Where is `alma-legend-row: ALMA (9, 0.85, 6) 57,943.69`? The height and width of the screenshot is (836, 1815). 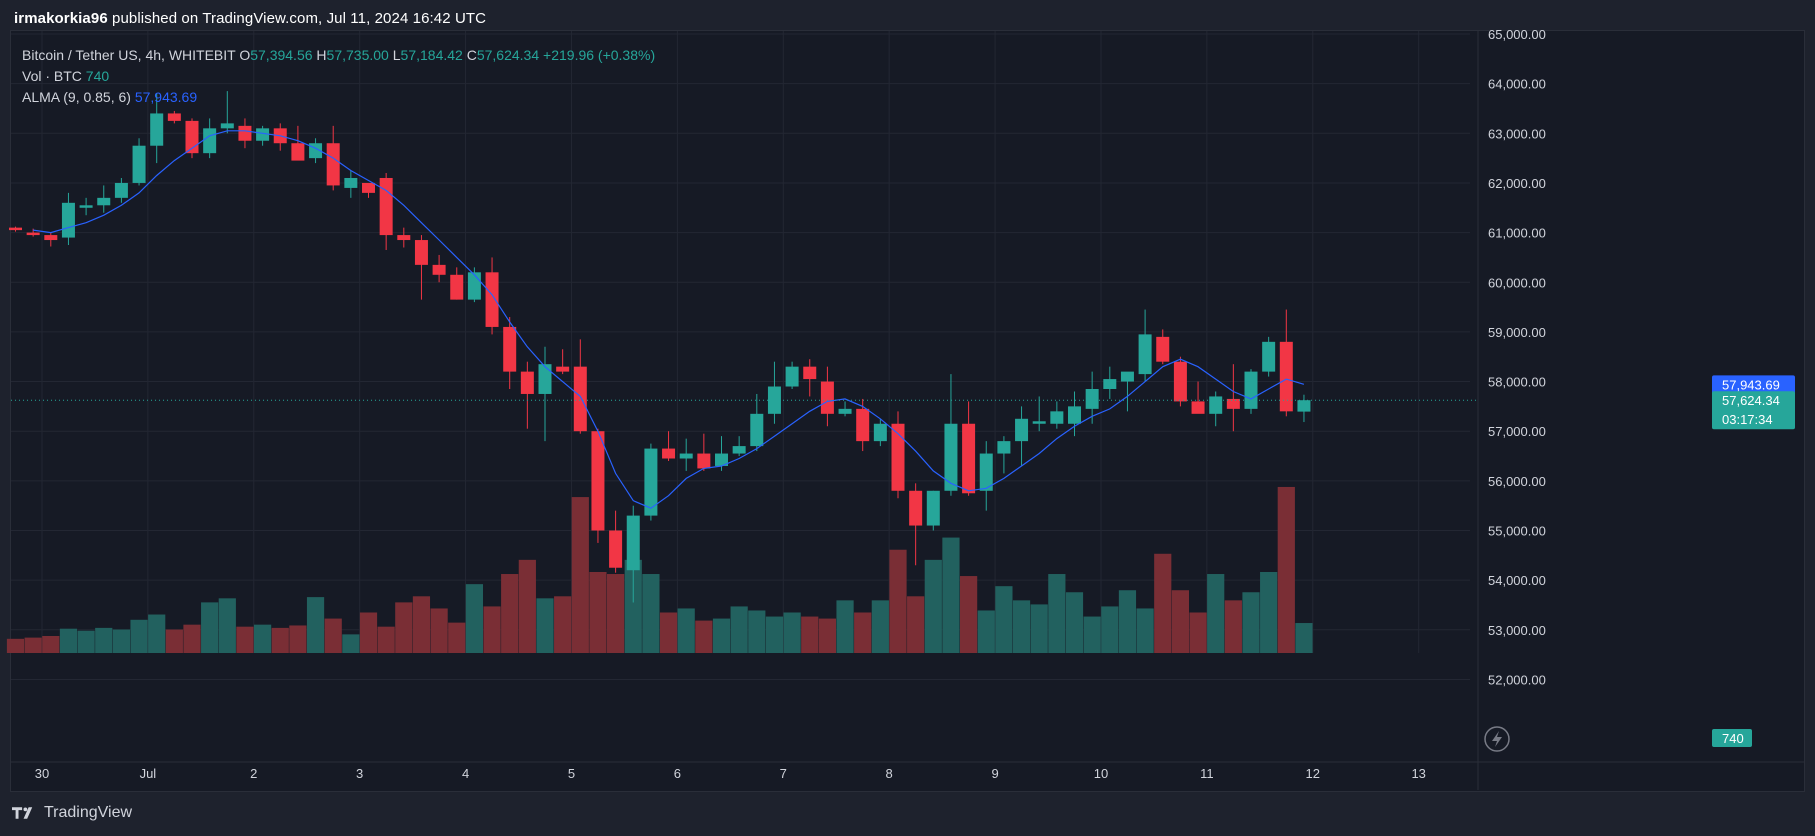
alma-legend-row: ALMA (9, 0.85, 6) 57,943.69 is located at coordinates (338, 97).